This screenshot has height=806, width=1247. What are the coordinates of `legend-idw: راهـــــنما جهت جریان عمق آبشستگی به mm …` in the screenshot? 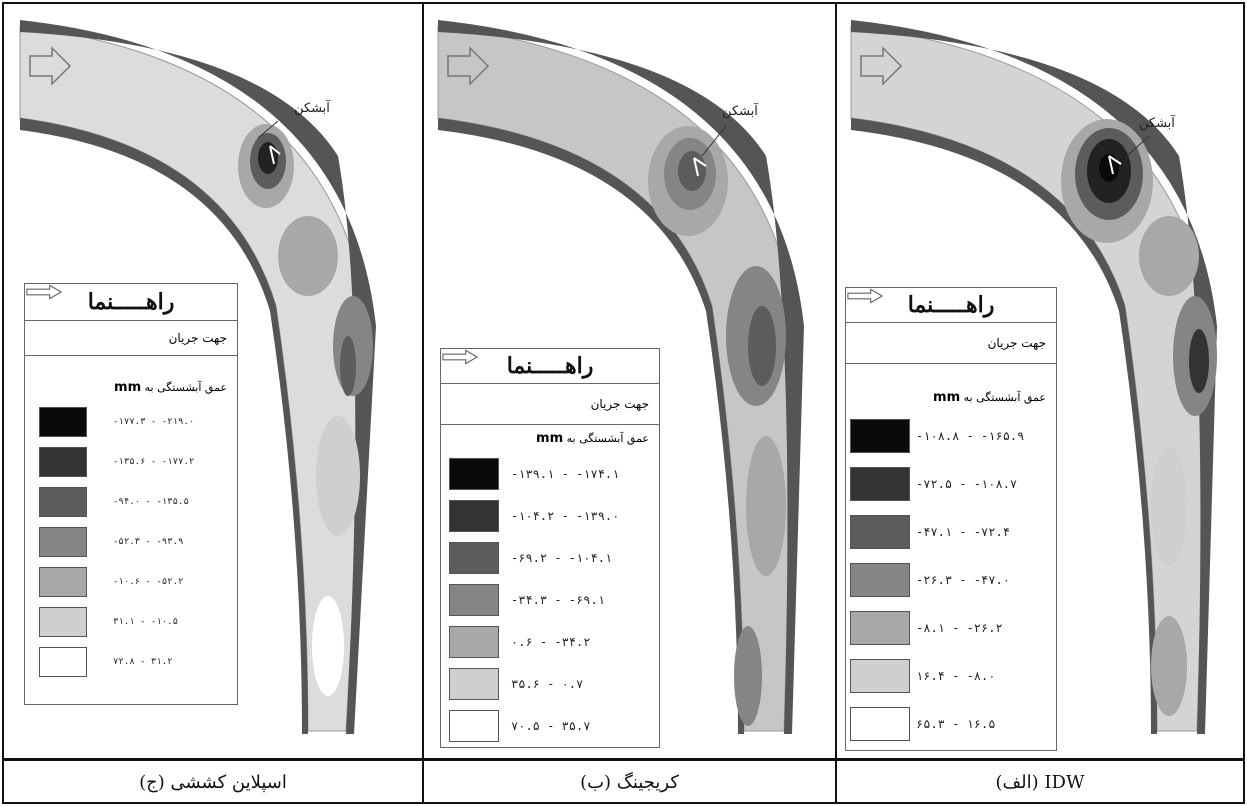 It's located at (951, 519).